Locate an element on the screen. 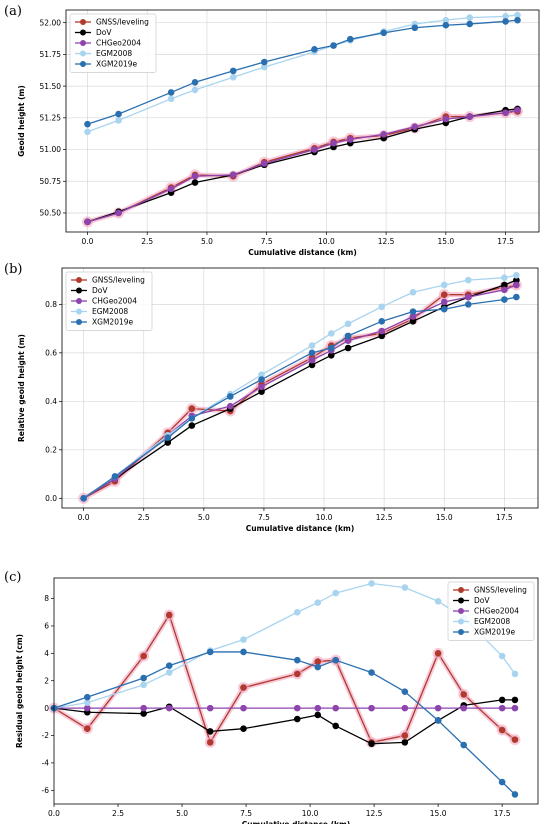 The image size is (550, 824). y-tick-label: 0.0 is located at coordinates (51, 498).